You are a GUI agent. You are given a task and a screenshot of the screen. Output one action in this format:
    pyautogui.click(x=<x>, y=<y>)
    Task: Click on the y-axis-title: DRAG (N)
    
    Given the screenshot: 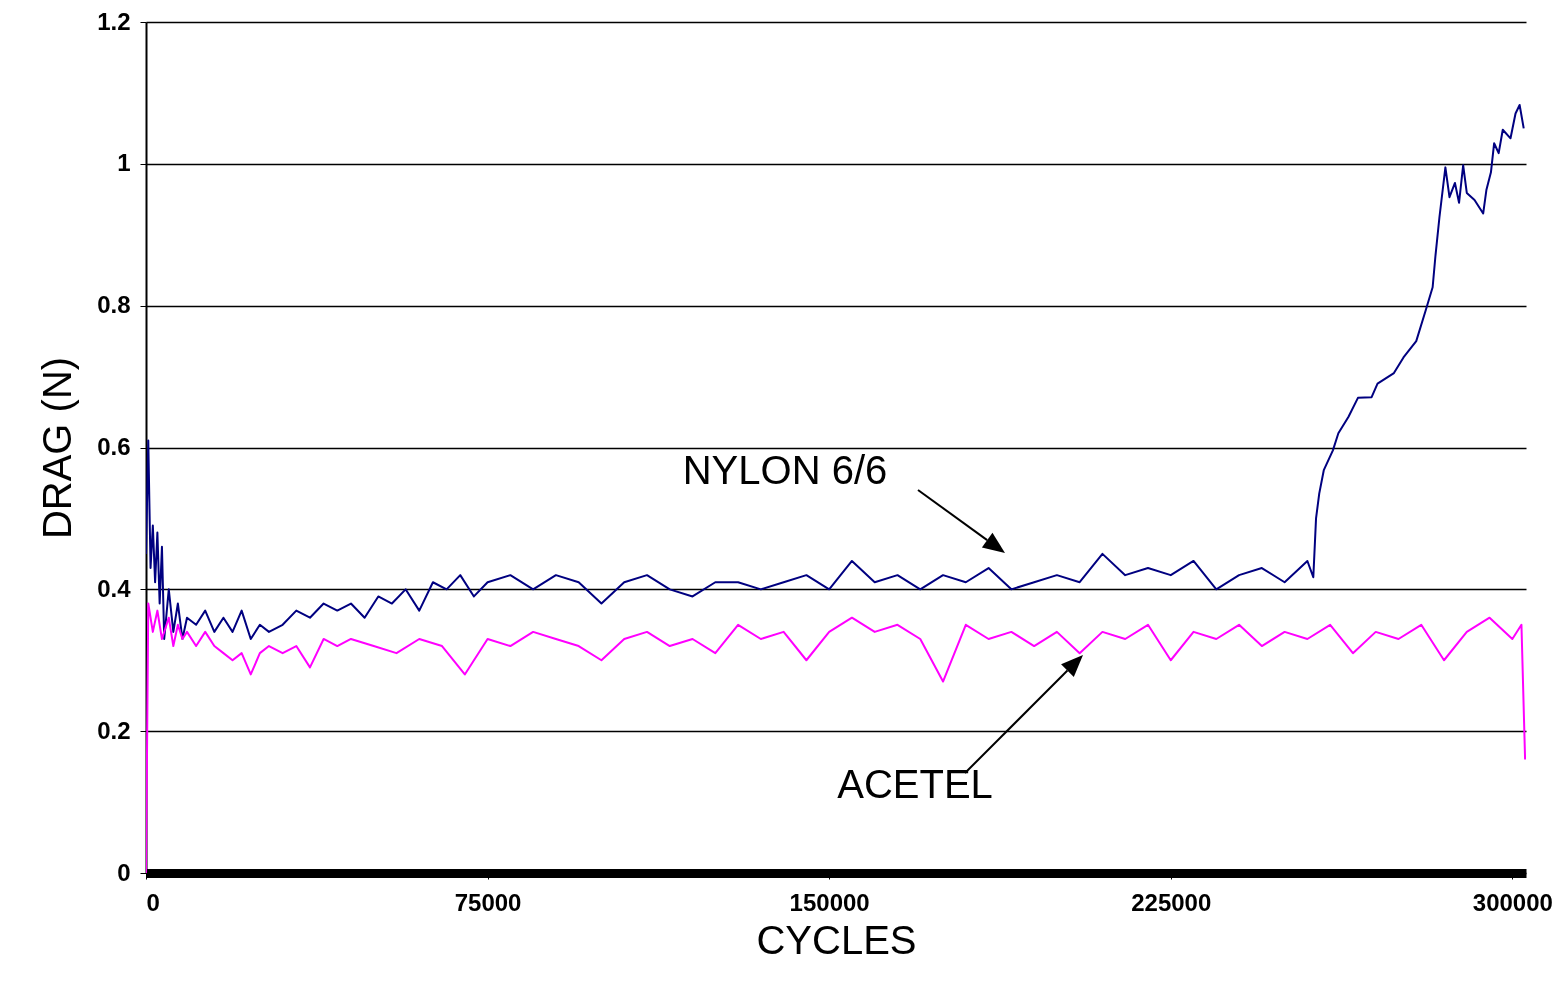 What is the action you would take?
    pyautogui.click(x=57, y=448)
    